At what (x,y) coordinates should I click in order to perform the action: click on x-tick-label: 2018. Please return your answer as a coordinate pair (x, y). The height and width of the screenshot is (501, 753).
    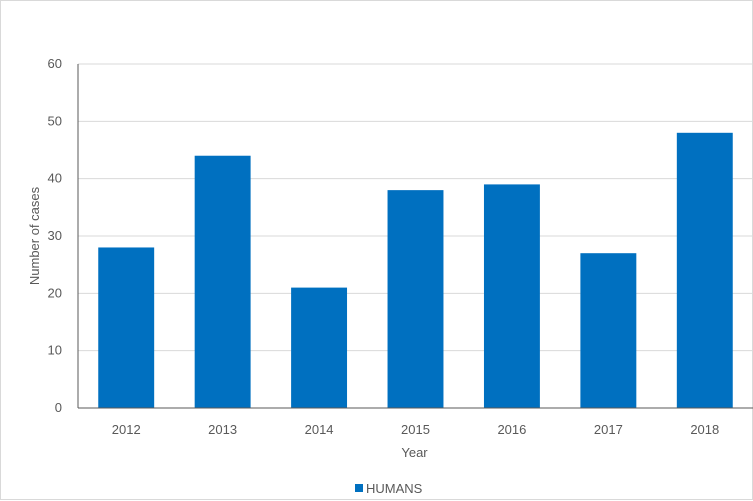
    Looking at the image, I should click on (704, 429).